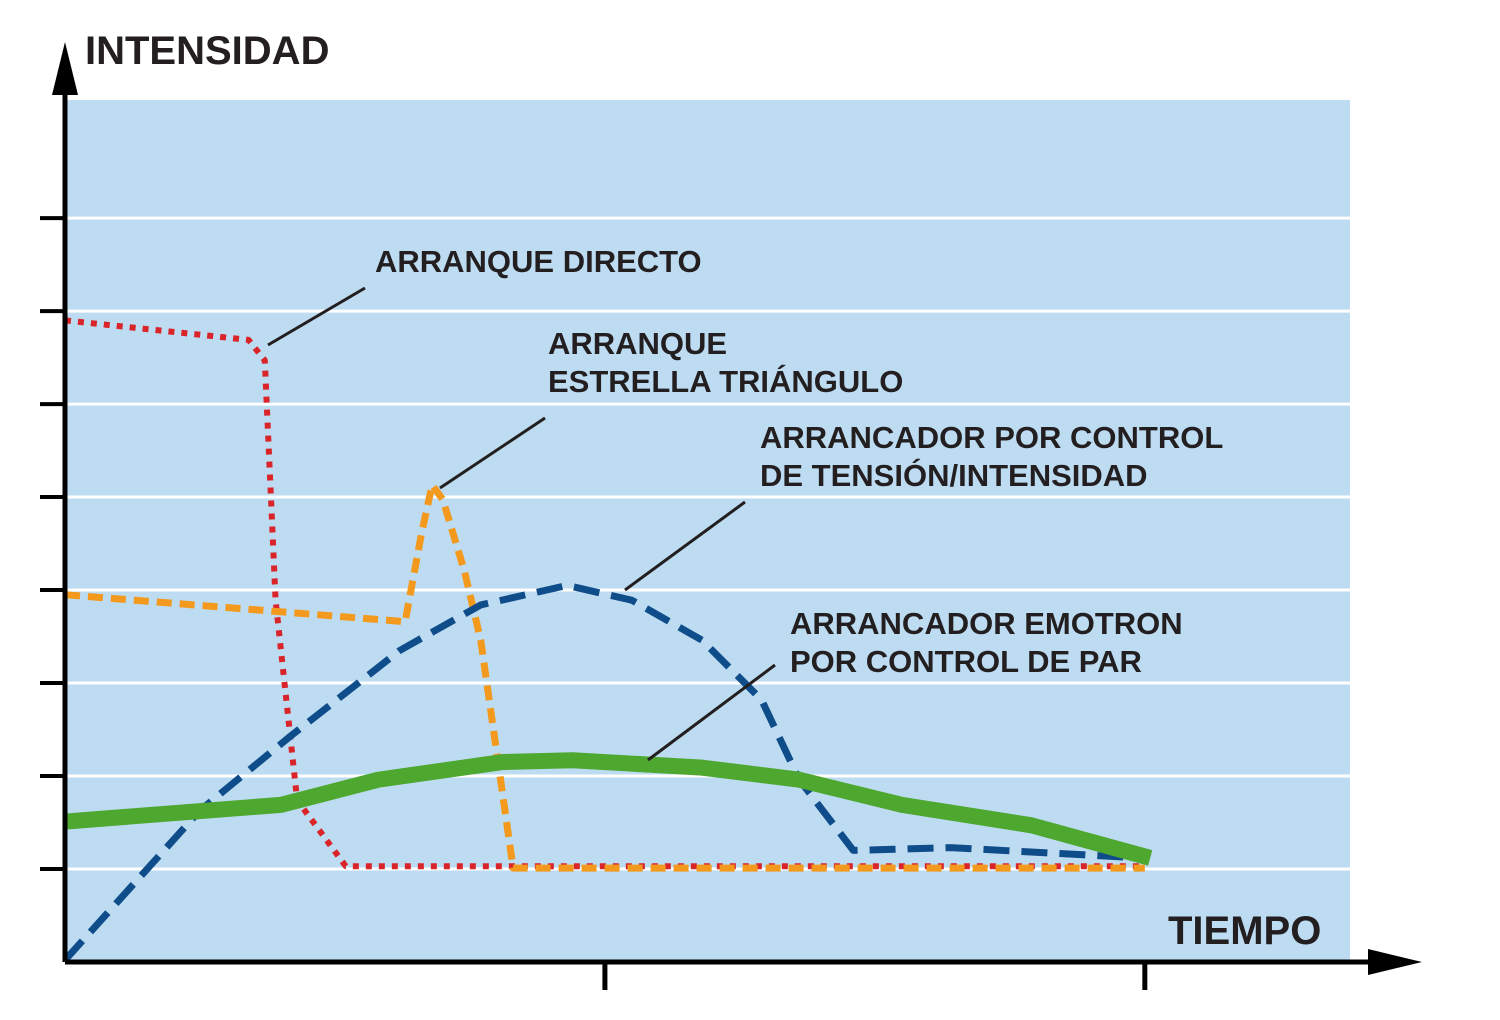 This screenshot has height=1020, width=1500. Describe the element at coordinates (725, 381) in the screenshot. I see `series-label: ESTRELLA TRIÁNGULO` at that location.